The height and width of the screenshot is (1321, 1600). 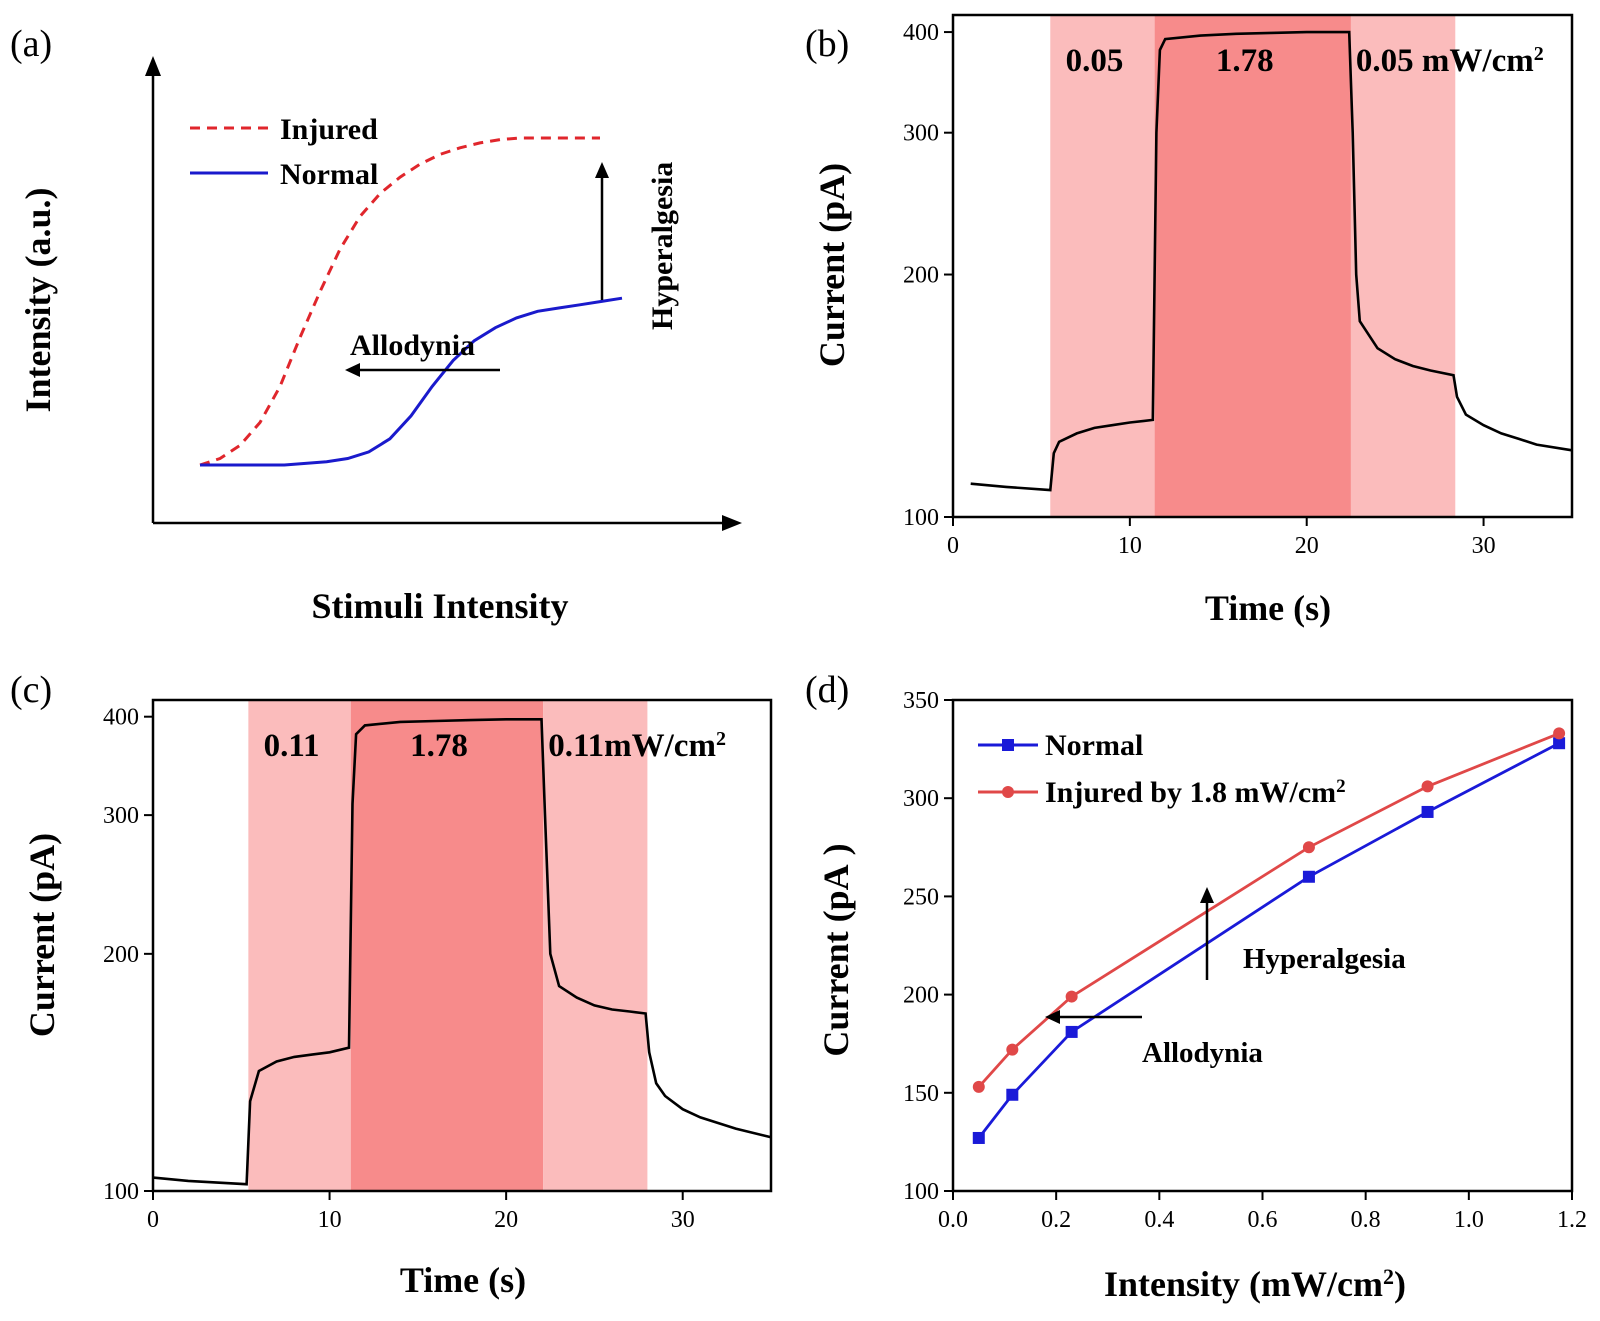 I want to click on stimulus-label-1: 0.11, so click(x=292, y=746).